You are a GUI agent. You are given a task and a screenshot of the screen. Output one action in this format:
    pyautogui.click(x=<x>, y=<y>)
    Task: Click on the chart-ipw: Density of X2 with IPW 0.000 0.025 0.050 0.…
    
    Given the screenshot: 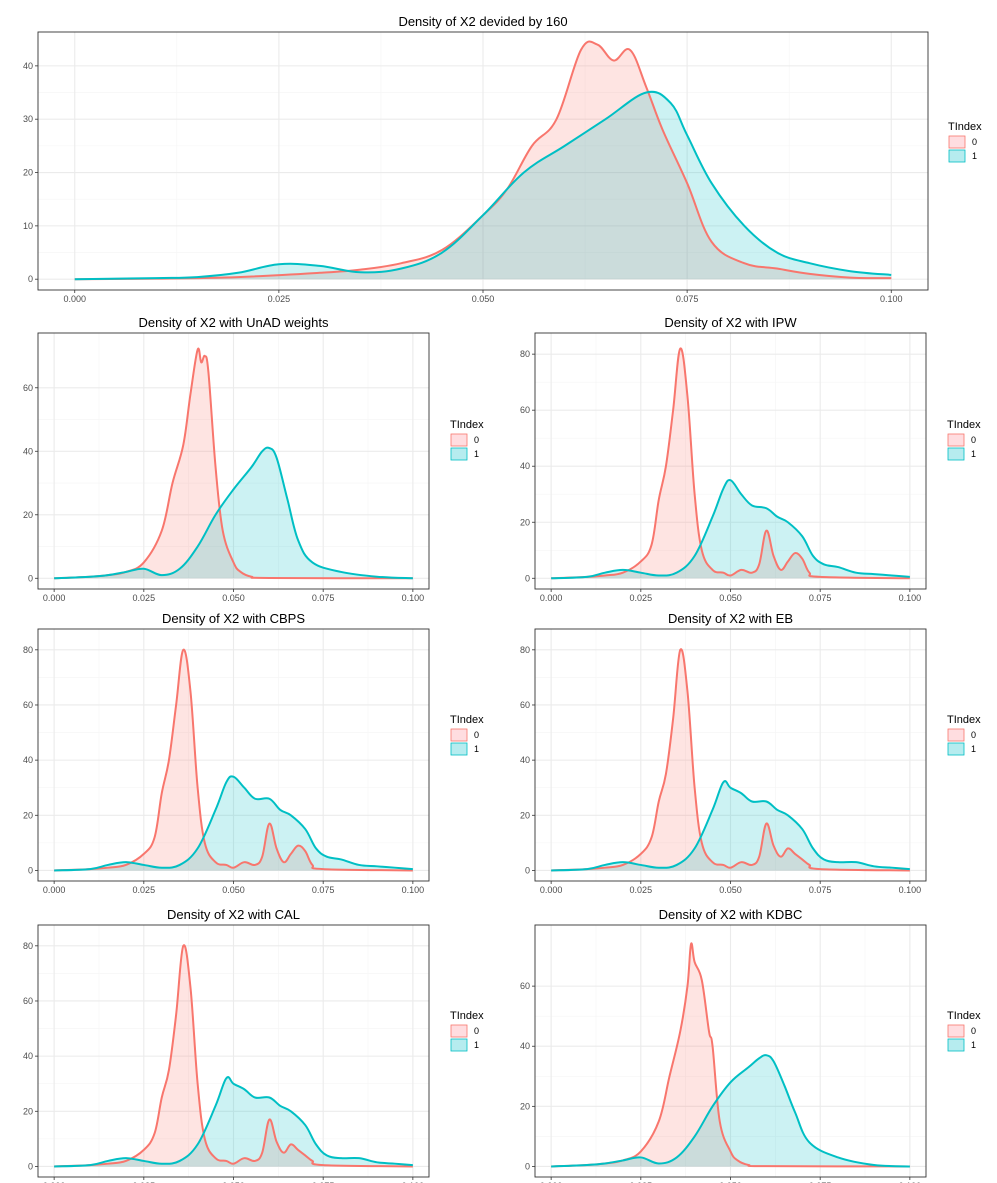 What is the action you would take?
    pyautogui.click(x=750, y=459)
    